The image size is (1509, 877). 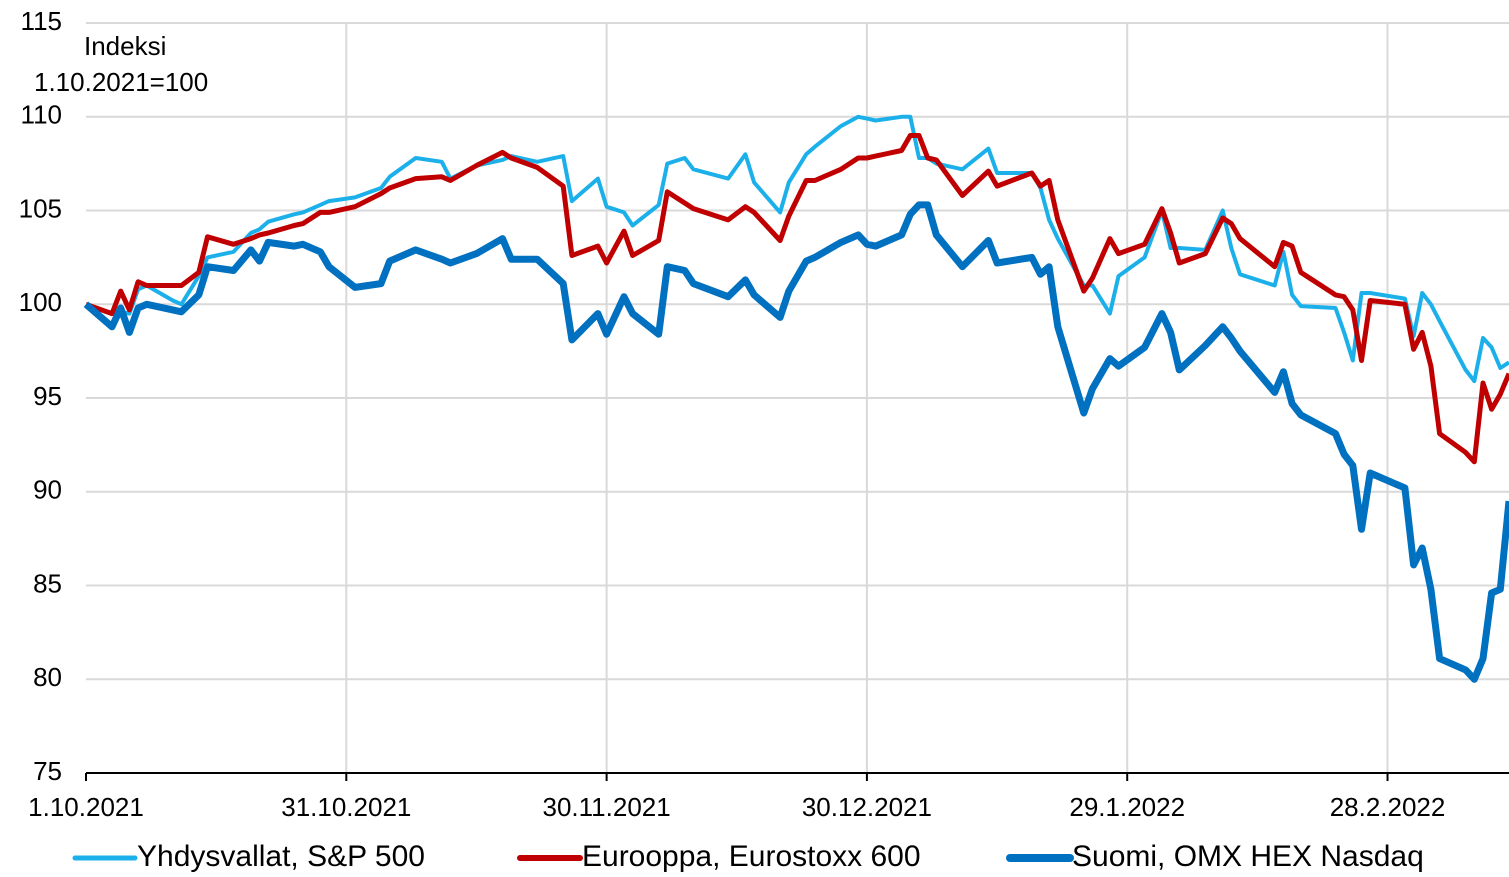 I want to click on x-tick-label: 31.10.2021, so click(x=346, y=807).